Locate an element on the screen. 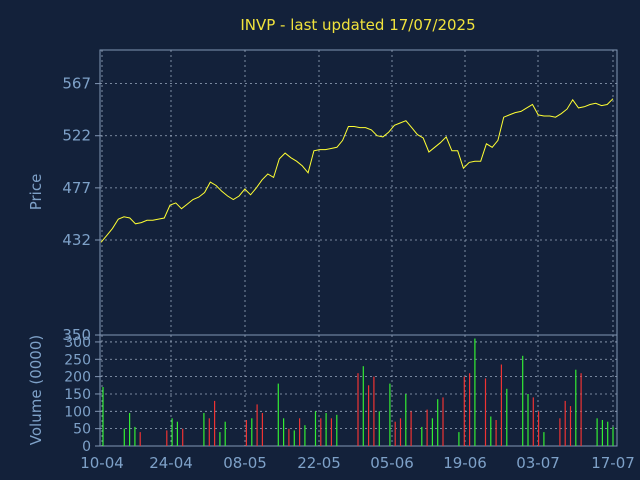 The width and height of the screenshot is (640, 480). volume-y-tick-label: 100 is located at coordinates (77, 412).